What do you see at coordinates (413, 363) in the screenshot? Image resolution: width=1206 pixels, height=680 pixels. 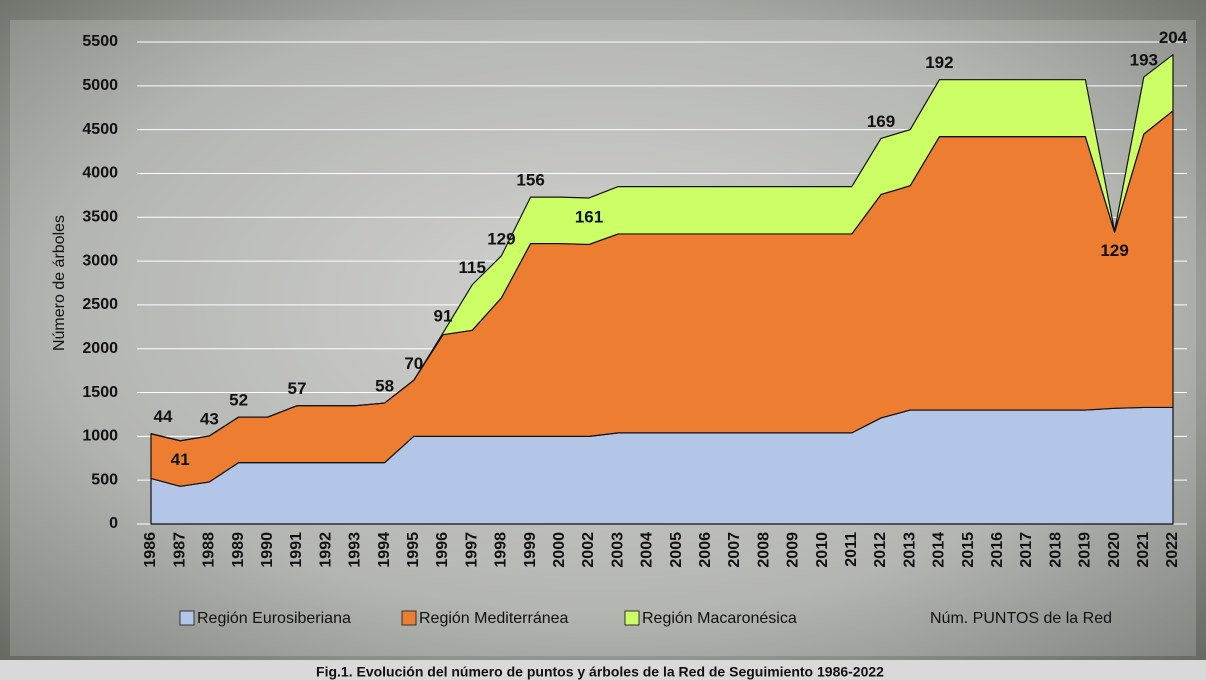 I see `point-label: 70` at bounding box center [413, 363].